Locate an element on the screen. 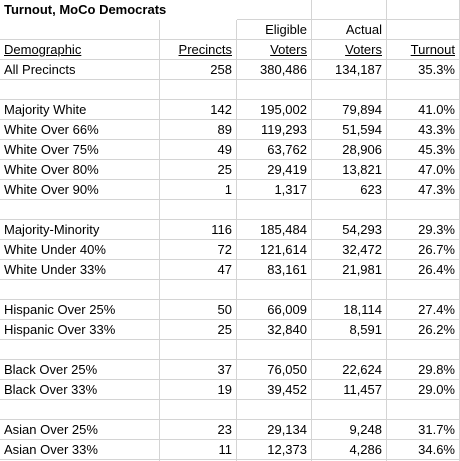  table-cell: 27.4% is located at coordinates (436, 309).